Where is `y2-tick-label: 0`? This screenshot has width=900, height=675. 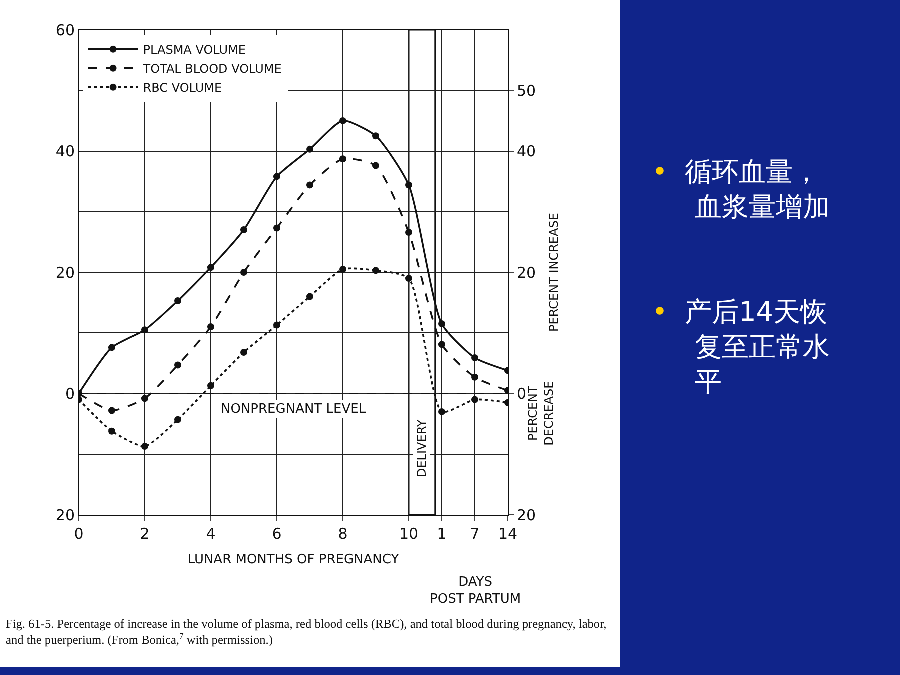 y2-tick-label: 0 is located at coordinates (522, 394).